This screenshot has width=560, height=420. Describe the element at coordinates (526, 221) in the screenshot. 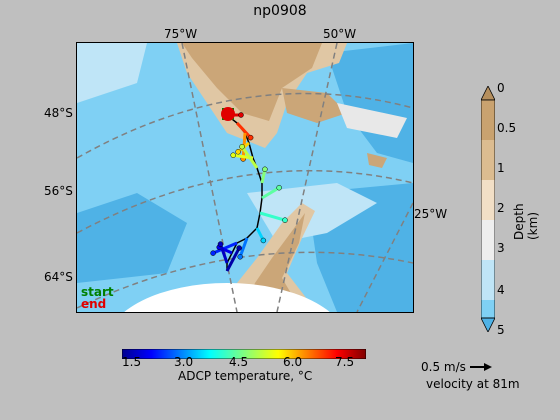

I see `depth-axis-label: Depth (km)` at that location.